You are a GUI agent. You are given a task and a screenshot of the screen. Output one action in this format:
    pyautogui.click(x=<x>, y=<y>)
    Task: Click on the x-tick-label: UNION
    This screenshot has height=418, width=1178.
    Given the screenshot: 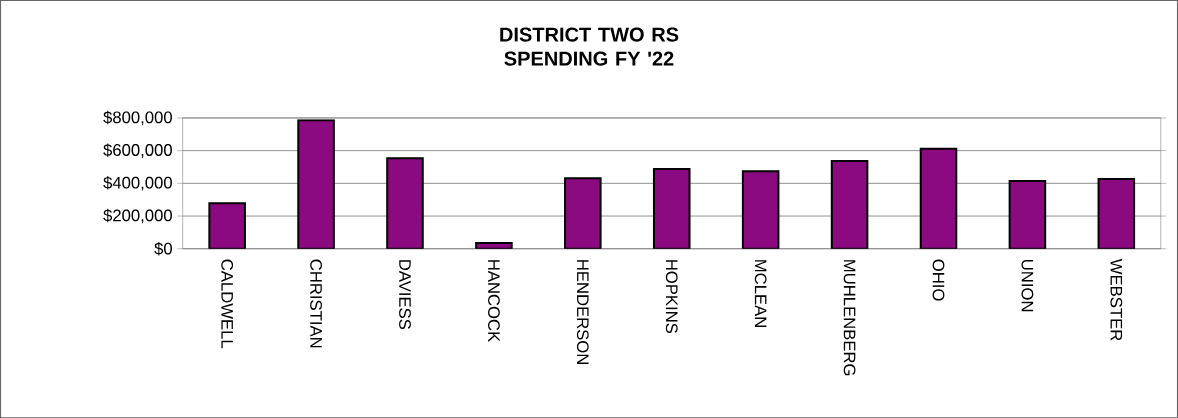 What is the action you would take?
    pyautogui.click(x=1027, y=285)
    